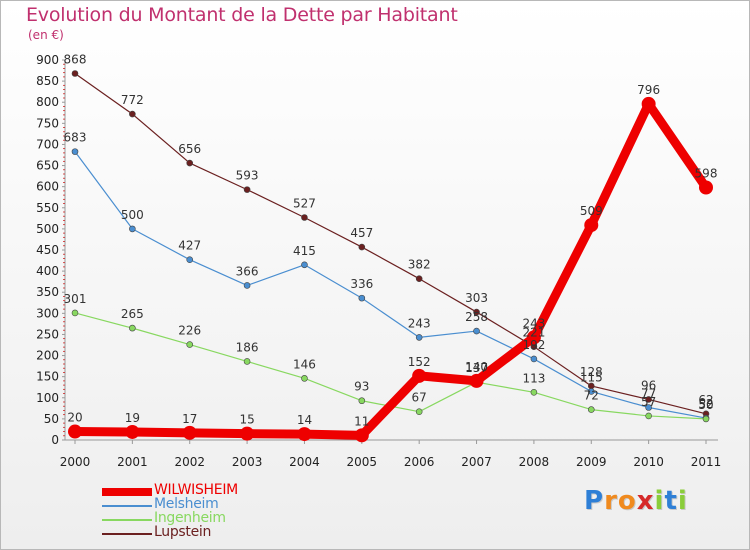  I want to click on data-label: 62, so click(705, 400).